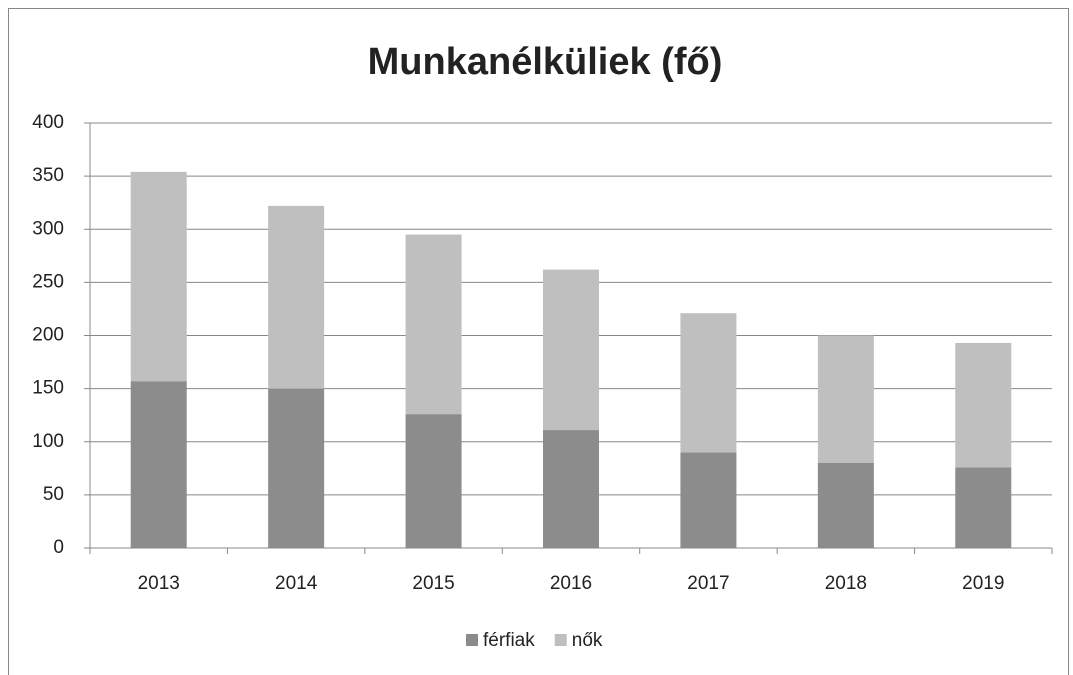 Image resolution: width=1073 pixels, height=675 pixels. Describe the element at coordinates (53, 494) in the screenshot. I see `y-tick-label: 50` at that location.